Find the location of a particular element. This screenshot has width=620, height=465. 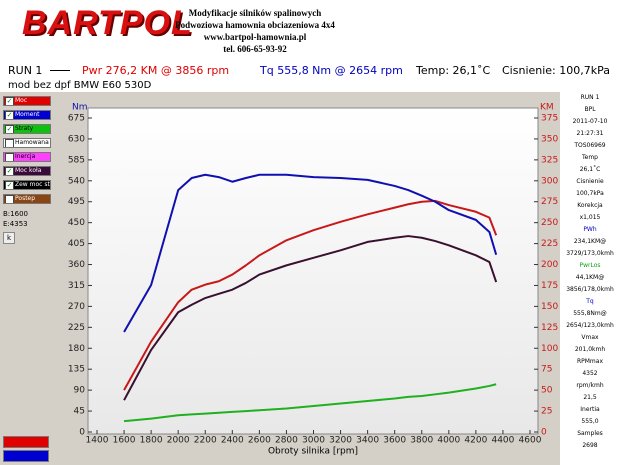

y2-tick-label: 25 is located at coordinates (546, 412).